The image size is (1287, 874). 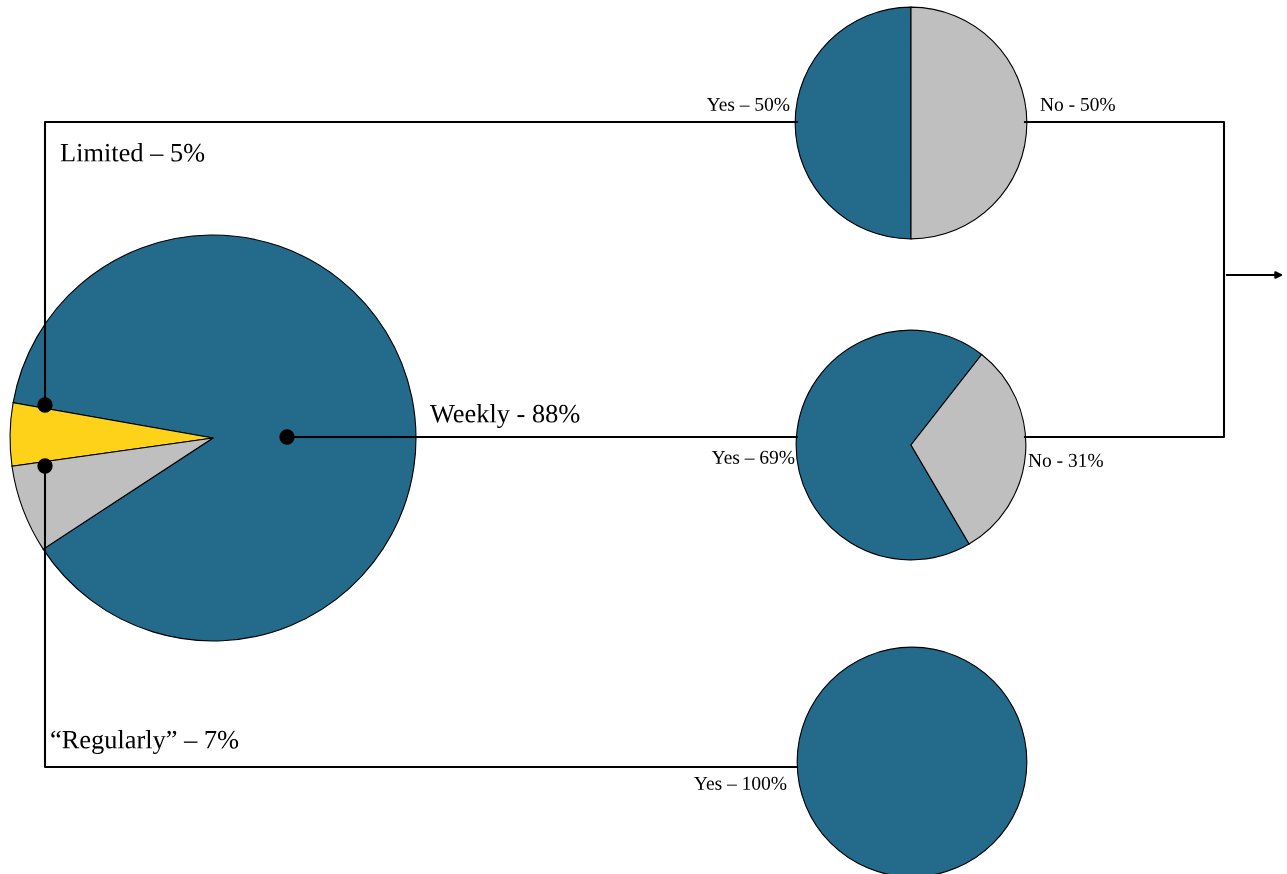 I want to click on slice-label: No - 50%, so click(x=1077, y=104).